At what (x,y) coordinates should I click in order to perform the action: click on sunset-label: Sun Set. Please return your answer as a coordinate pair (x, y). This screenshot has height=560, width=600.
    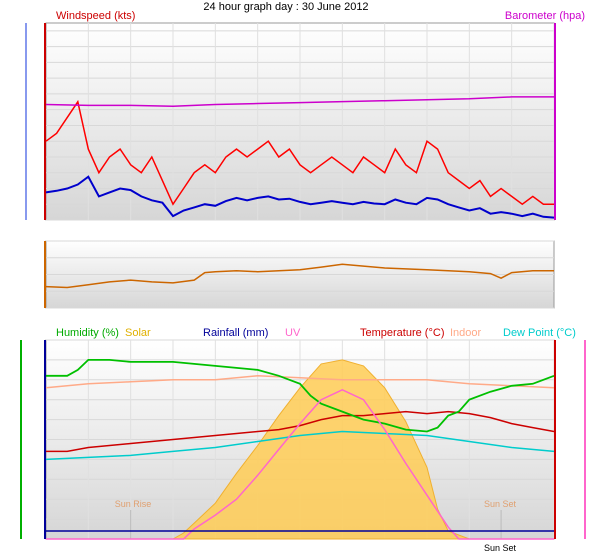
    Looking at the image, I should click on (500, 504).